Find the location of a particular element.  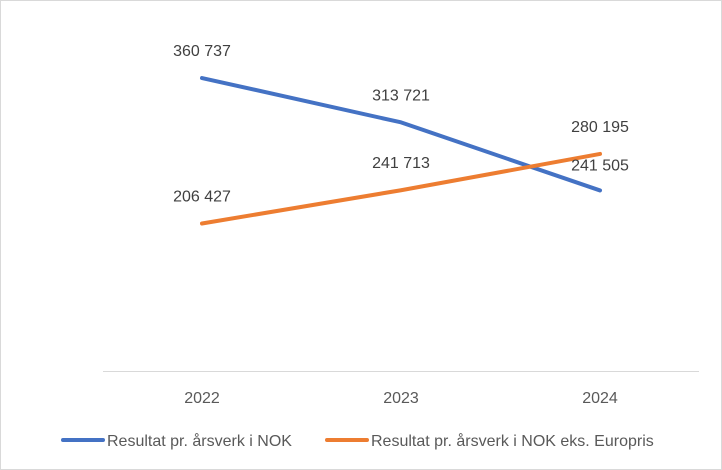

x-tick-label: 2024 is located at coordinates (600, 398).